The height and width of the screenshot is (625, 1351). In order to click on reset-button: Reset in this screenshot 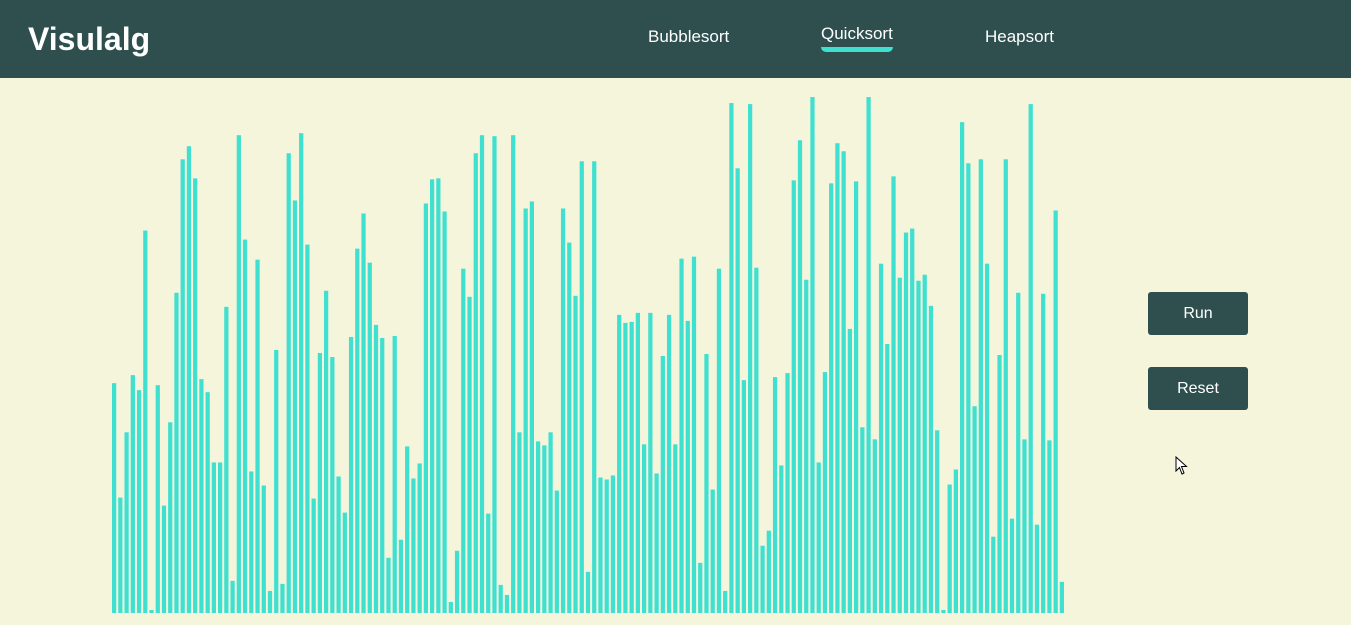, I will do `click(1198, 388)`.